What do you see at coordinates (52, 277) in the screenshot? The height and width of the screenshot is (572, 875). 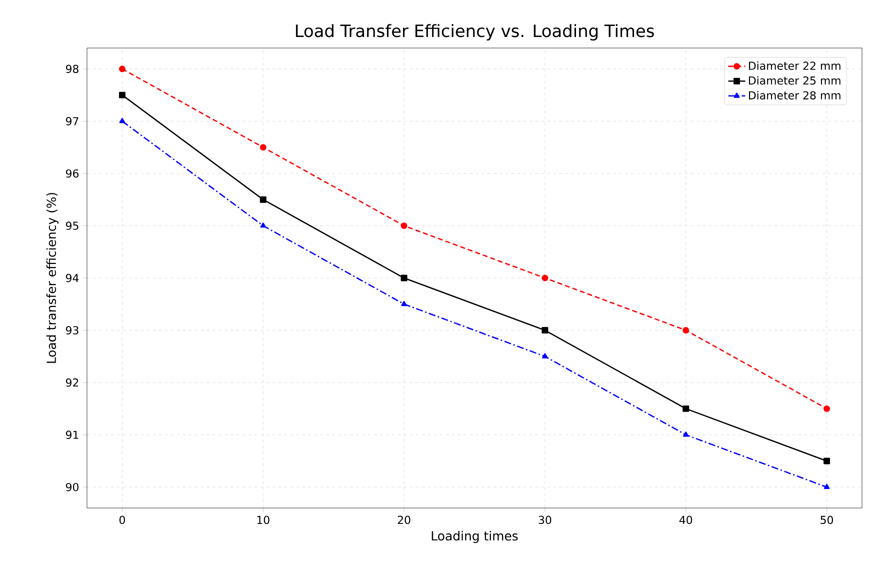 I see `y-axis-title: Load transfer efficiency (%)` at bounding box center [52, 277].